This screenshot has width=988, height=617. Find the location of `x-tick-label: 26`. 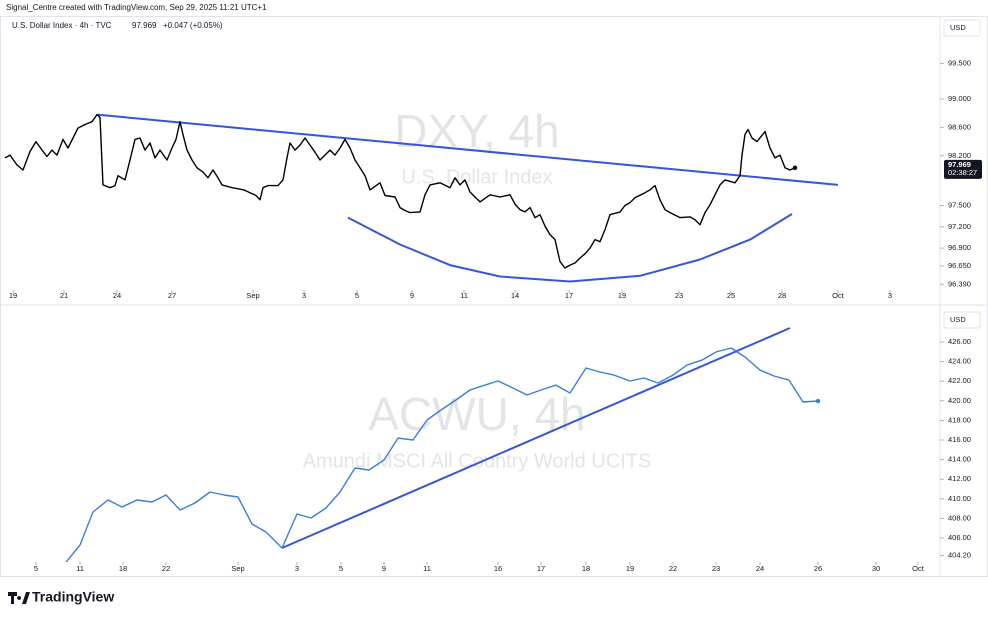

x-tick-label: 26 is located at coordinates (818, 568).